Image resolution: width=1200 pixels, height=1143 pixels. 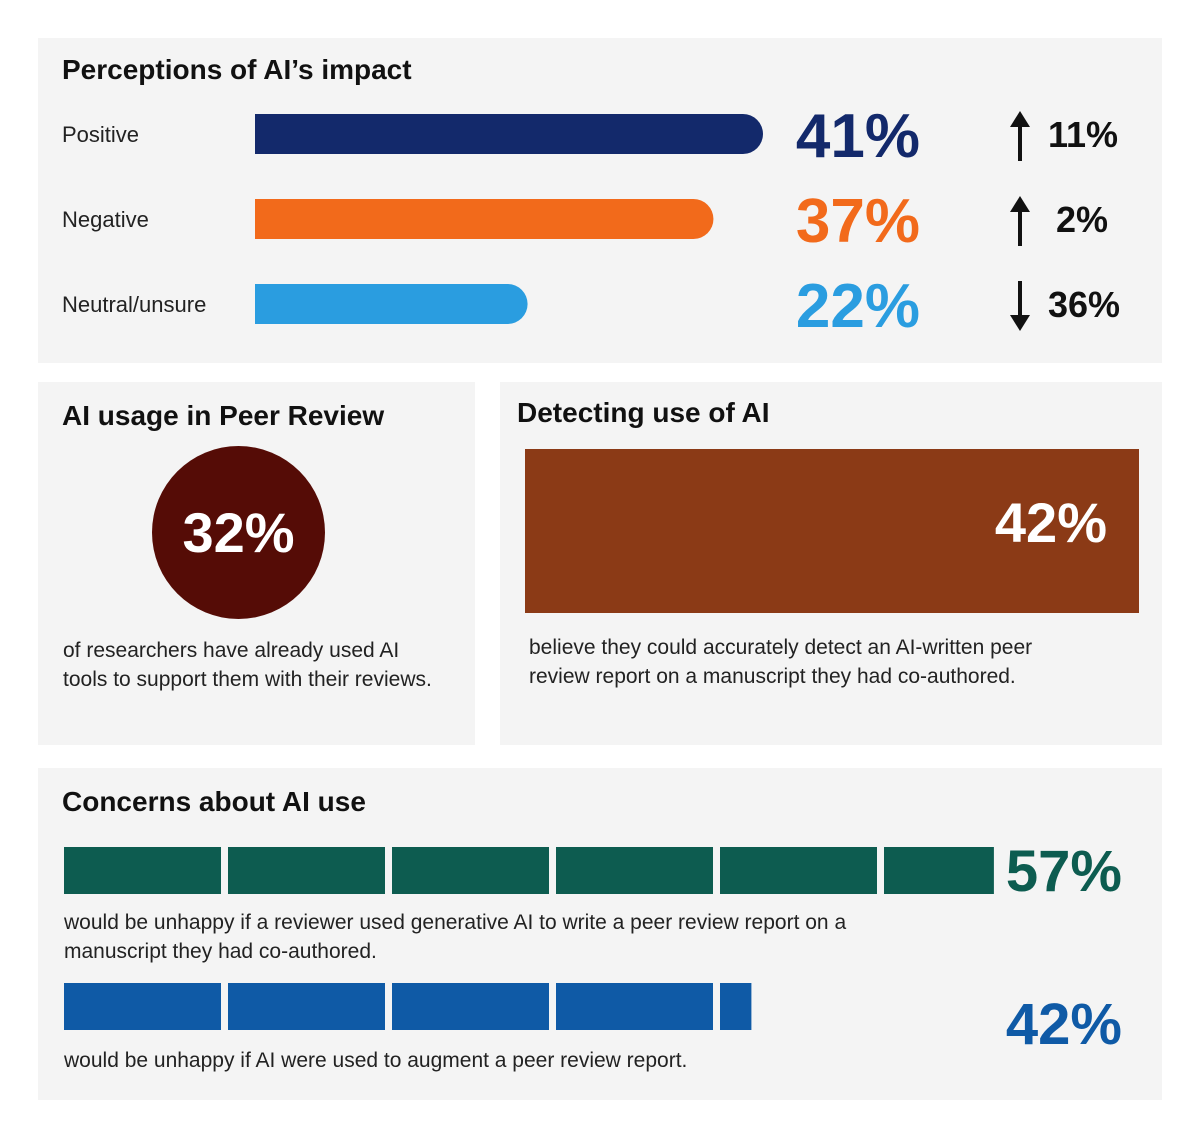 What do you see at coordinates (1082, 219) in the screenshot?
I see `perception-change: 2%` at bounding box center [1082, 219].